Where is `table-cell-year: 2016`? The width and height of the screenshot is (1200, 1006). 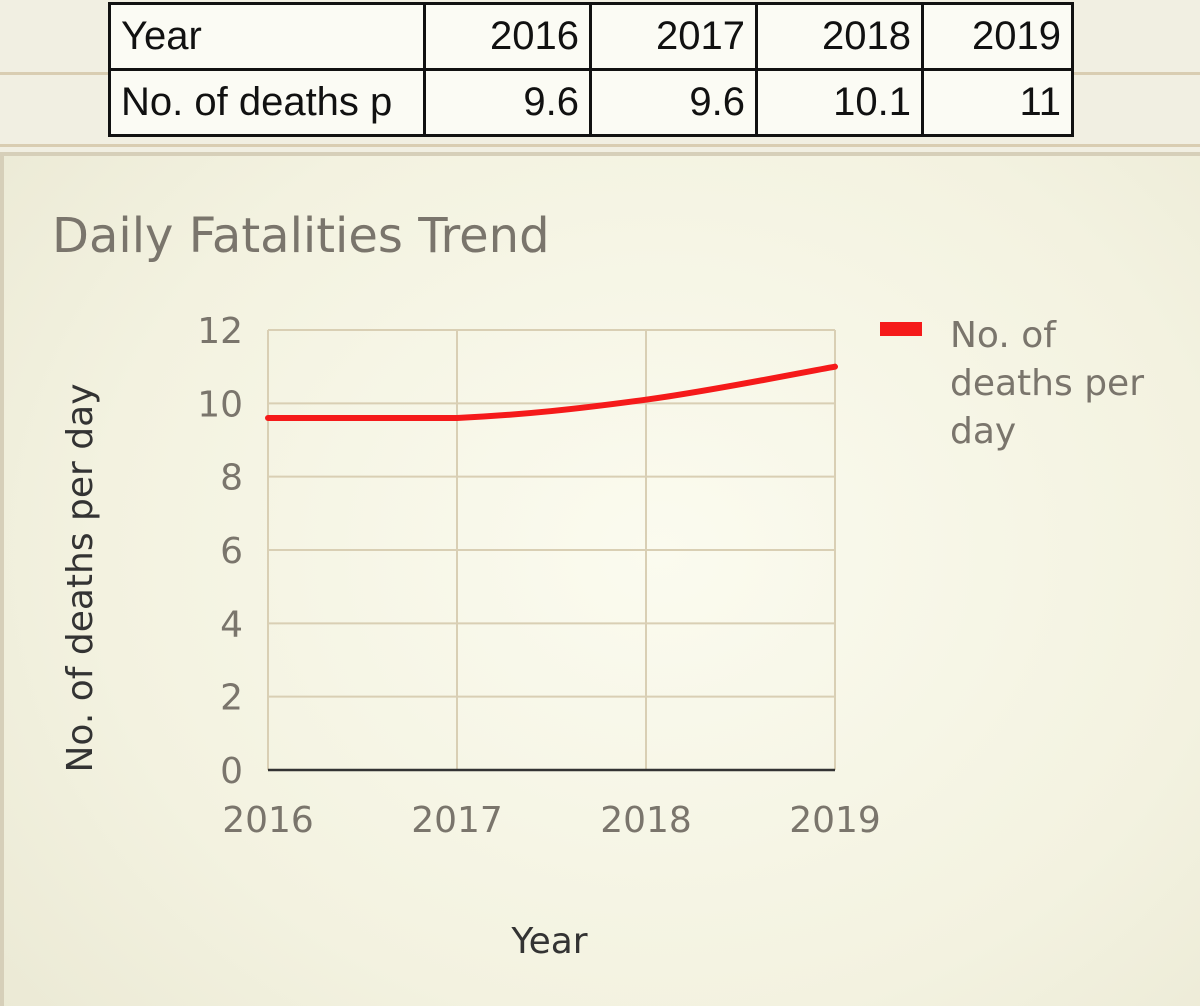
table-cell-year: 2016 is located at coordinates (507, 36).